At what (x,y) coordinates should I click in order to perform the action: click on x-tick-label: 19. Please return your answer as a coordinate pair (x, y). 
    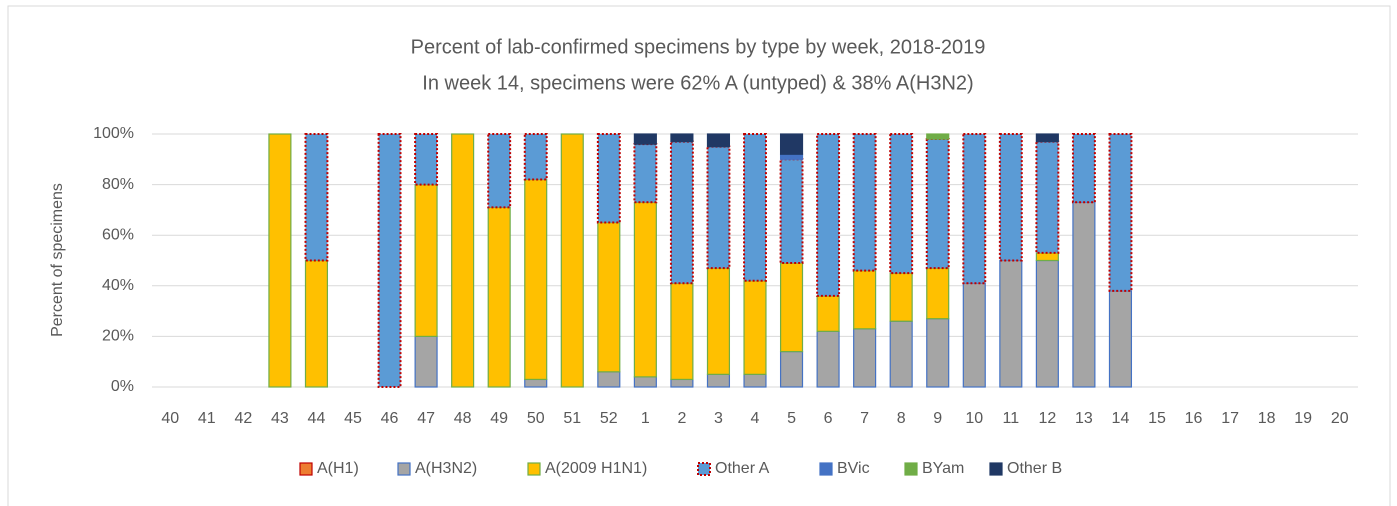
    Looking at the image, I should click on (1303, 418).